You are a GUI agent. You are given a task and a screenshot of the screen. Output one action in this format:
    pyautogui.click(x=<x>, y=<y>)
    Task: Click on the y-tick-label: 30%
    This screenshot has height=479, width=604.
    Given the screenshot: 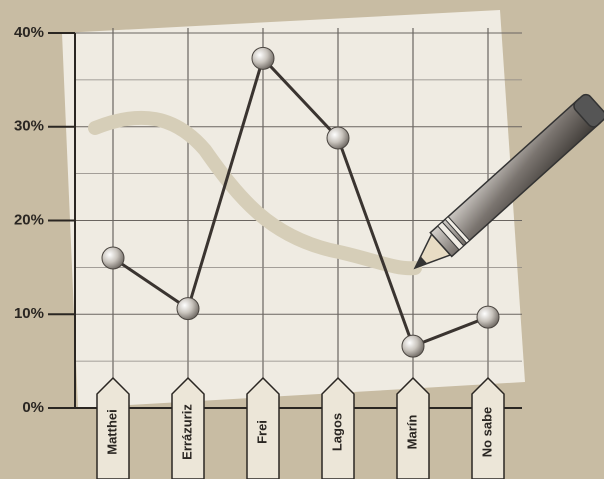 What is the action you would take?
    pyautogui.click(x=29, y=126)
    